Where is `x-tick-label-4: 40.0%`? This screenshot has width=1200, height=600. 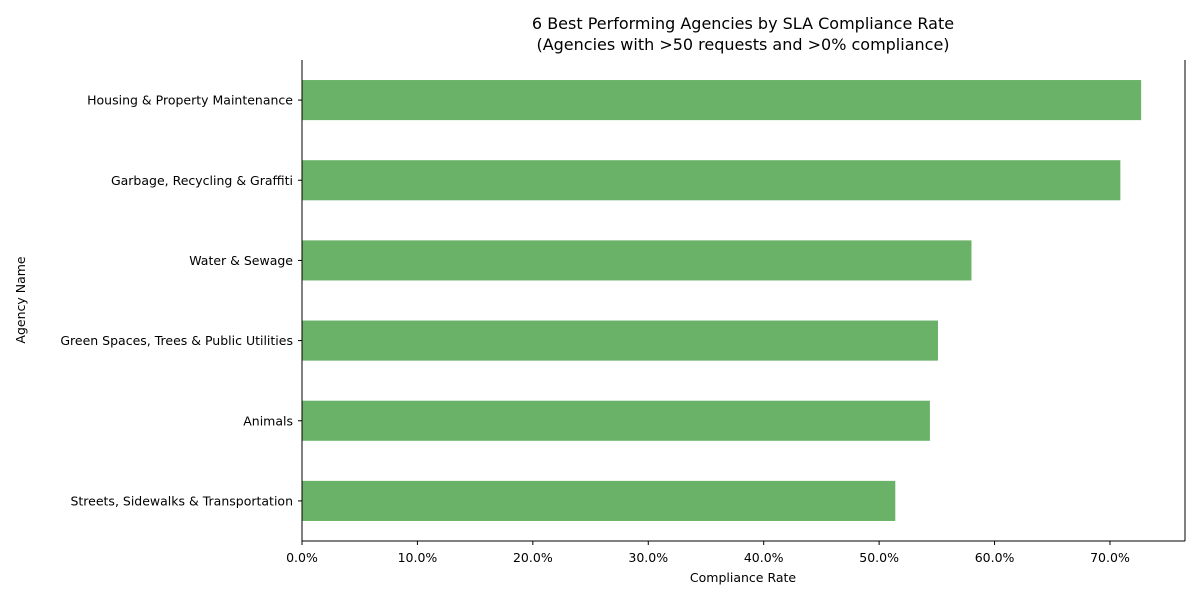 x-tick-label-4: 40.0% is located at coordinates (764, 557).